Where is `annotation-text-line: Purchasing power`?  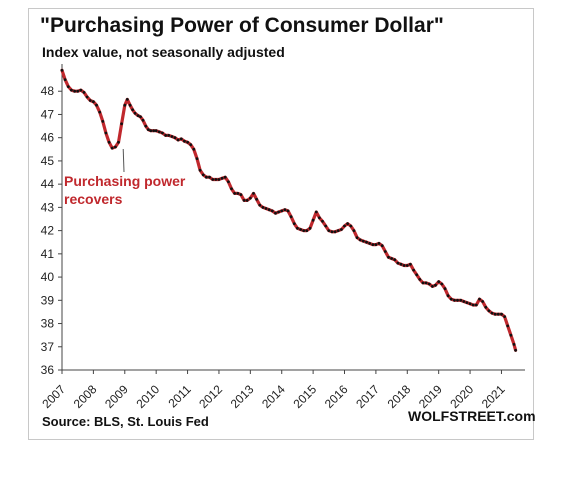 annotation-text-line: Purchasing power is located at coordinates (125, 181).